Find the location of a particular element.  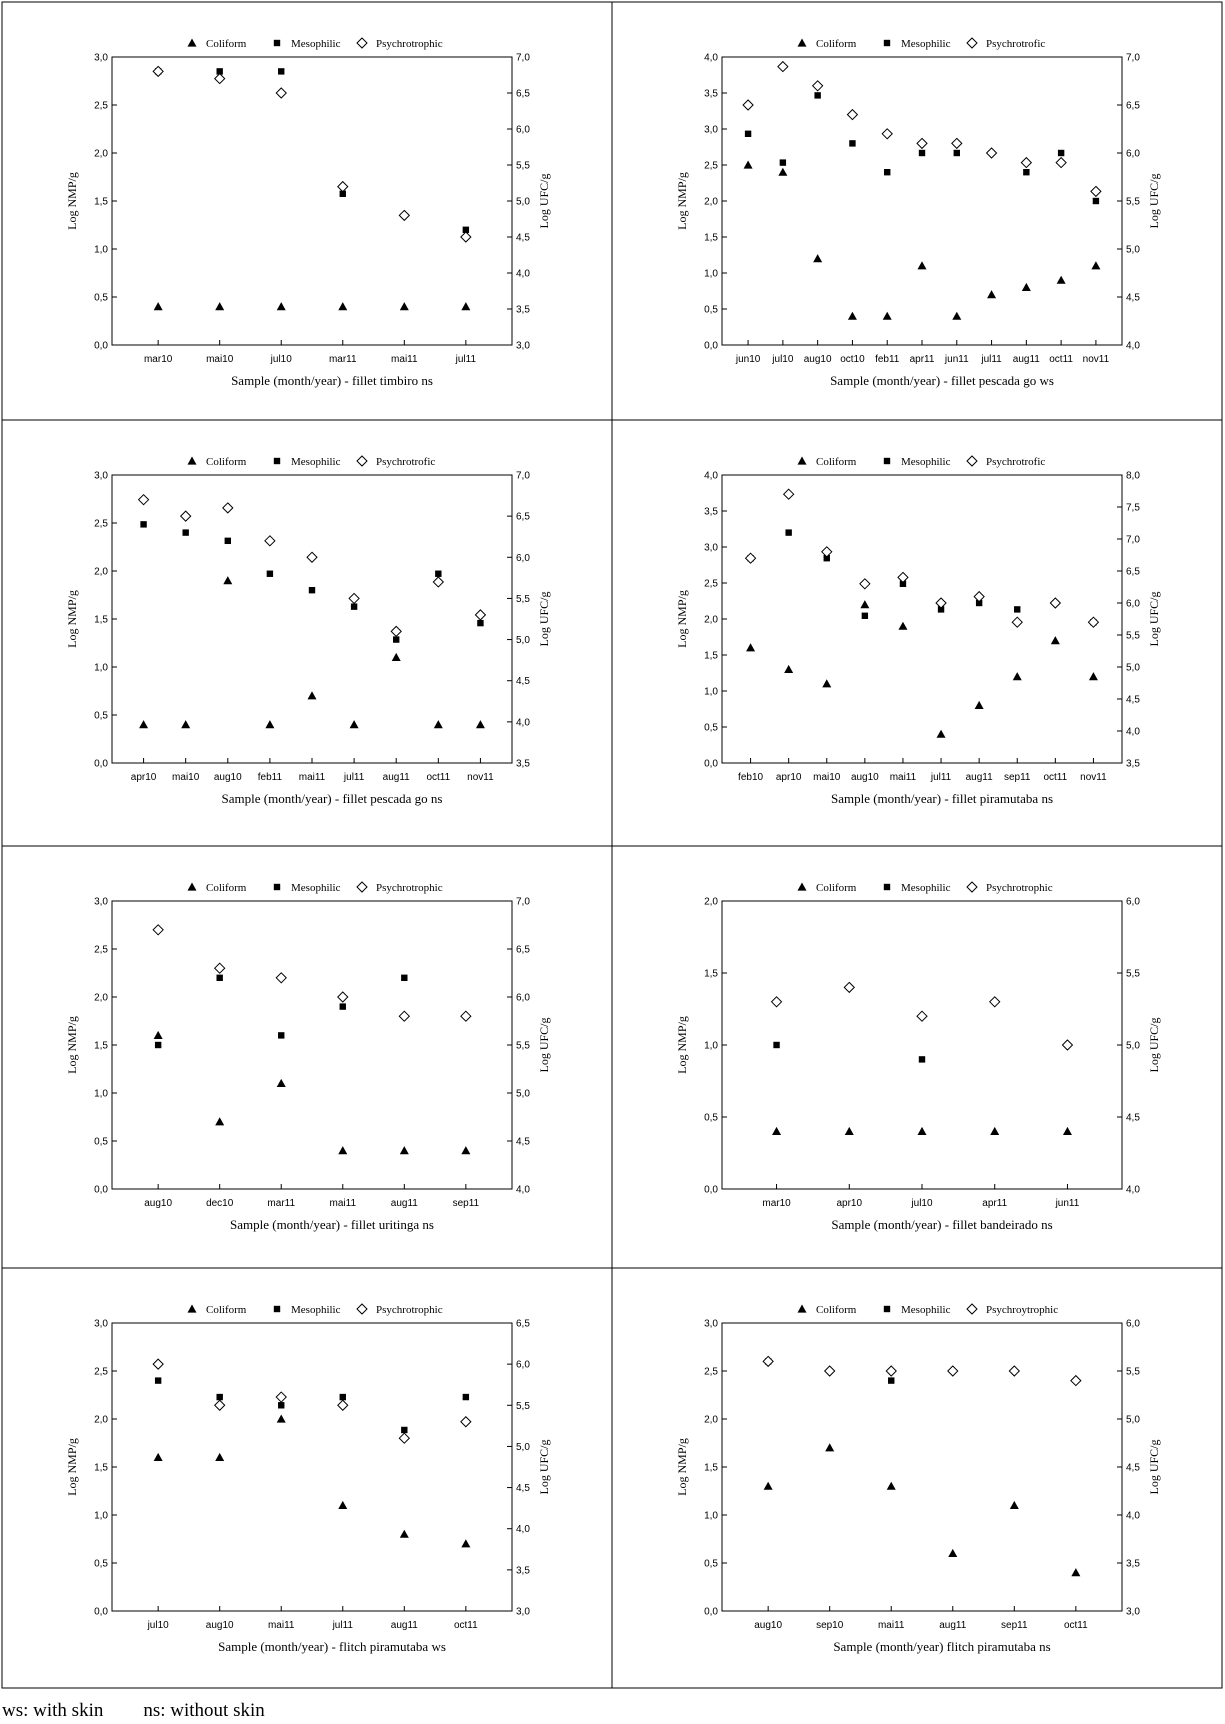

right-tick-label: 7,0 is located at coordinates (523, 902).